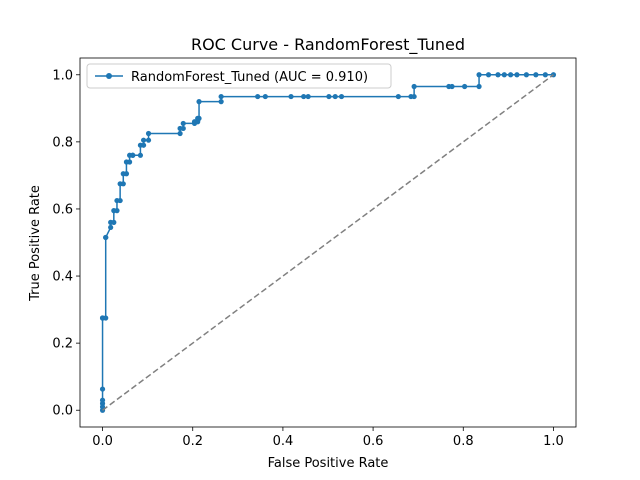 The width and height of the screenshot is (640, 480). Describe the element at coordinates (109, 76) in the screenshot. I see `legend-marker-sample` at that location.